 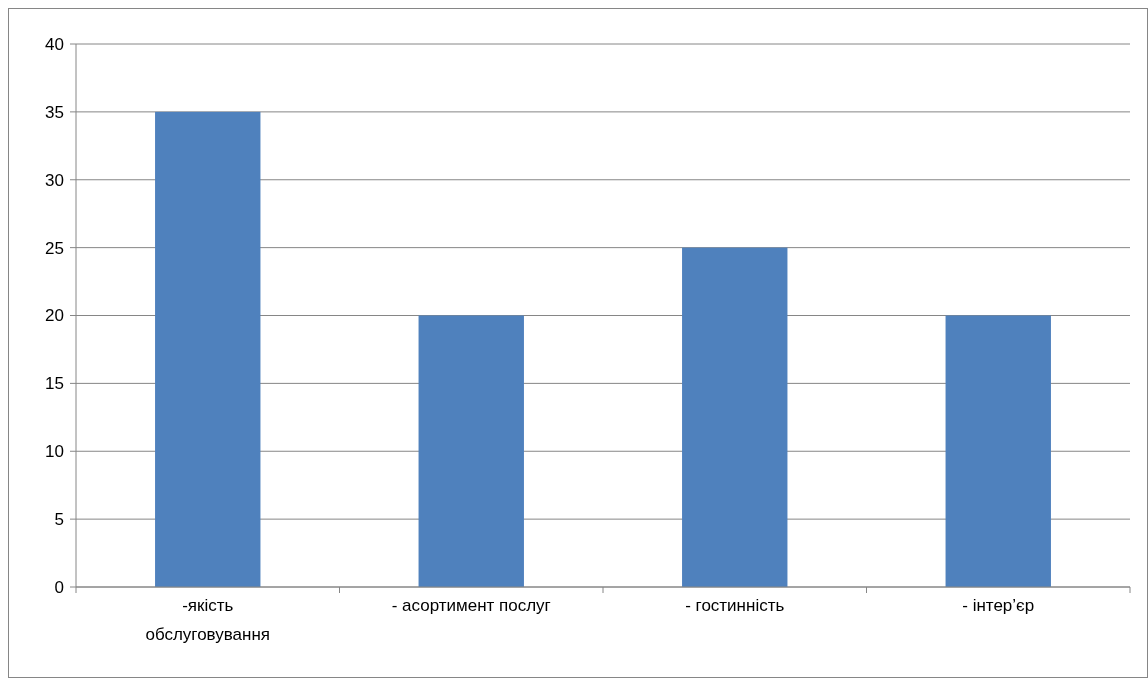 I want to click on x-tick-label: - інтер’єр, so click(x=998, y=605).